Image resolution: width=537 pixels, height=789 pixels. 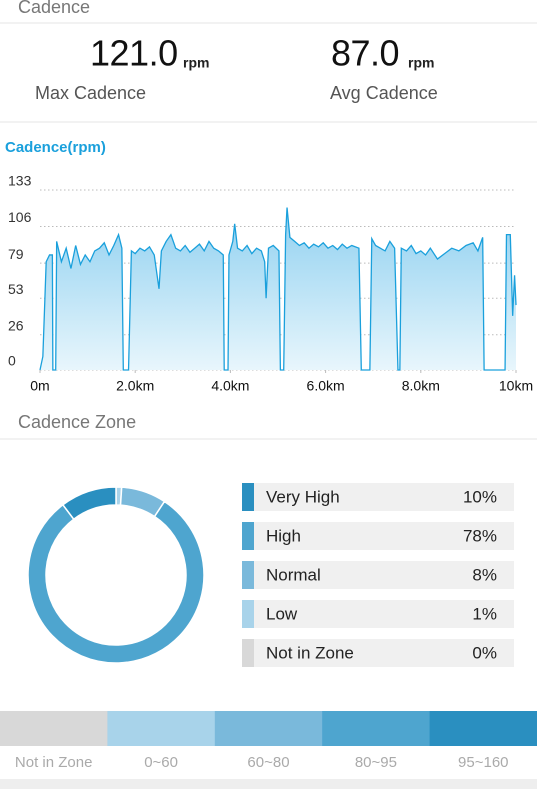 What do you see at coordinates (77, 422) in the screenshot?
I see `section-title: Cadence Zone` at bounding box center [77, 422].